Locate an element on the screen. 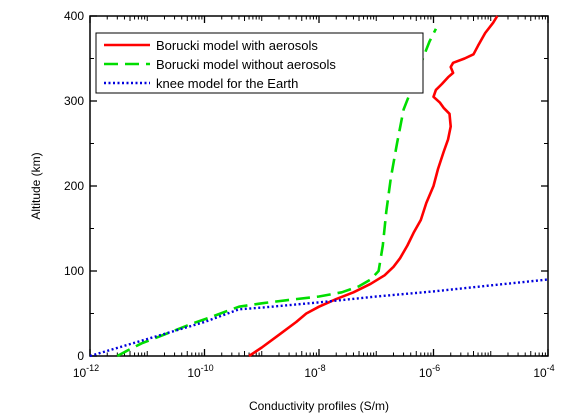 The height and width of the screenshot is (414, 566). y-tick-label: 100 is located at coordinates (74, 271).